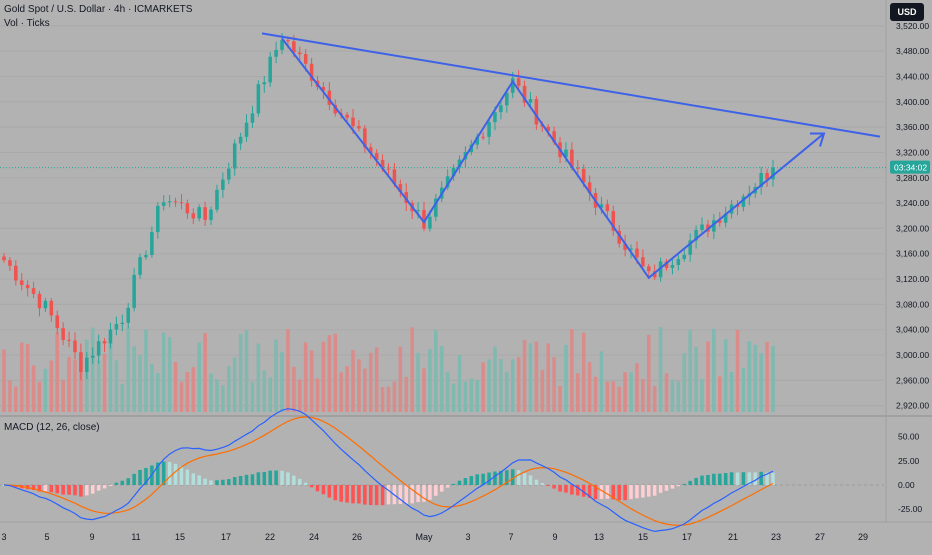  Describe the element at coordinates (907, 12) in the screenshot. I see `currency-button: USD` at that location.